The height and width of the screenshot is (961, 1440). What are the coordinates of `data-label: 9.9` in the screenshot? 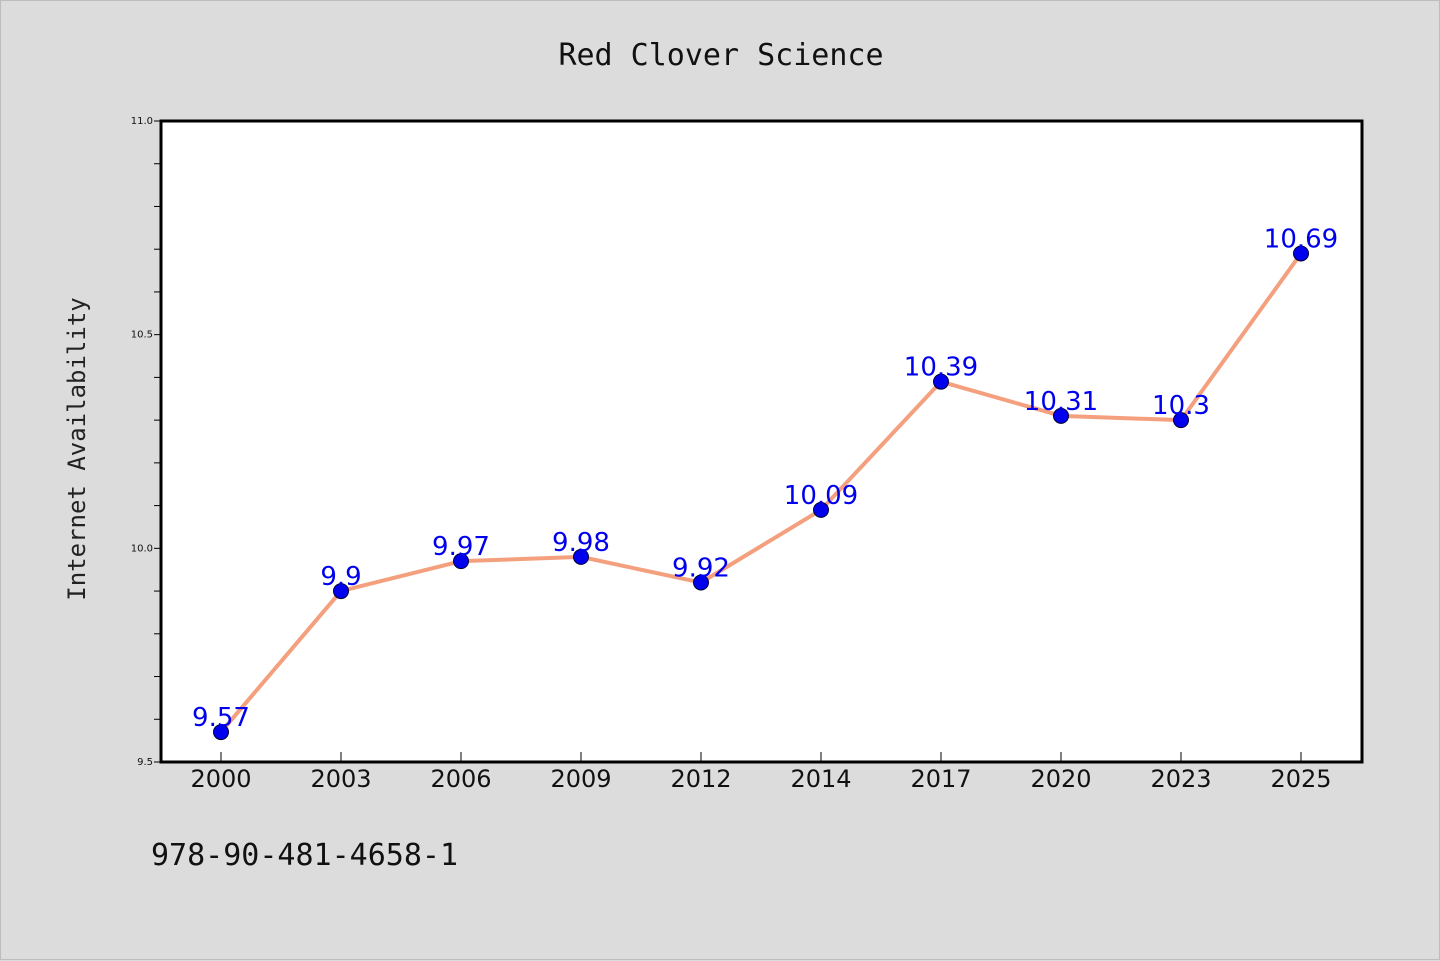 It's located at (340, 577).